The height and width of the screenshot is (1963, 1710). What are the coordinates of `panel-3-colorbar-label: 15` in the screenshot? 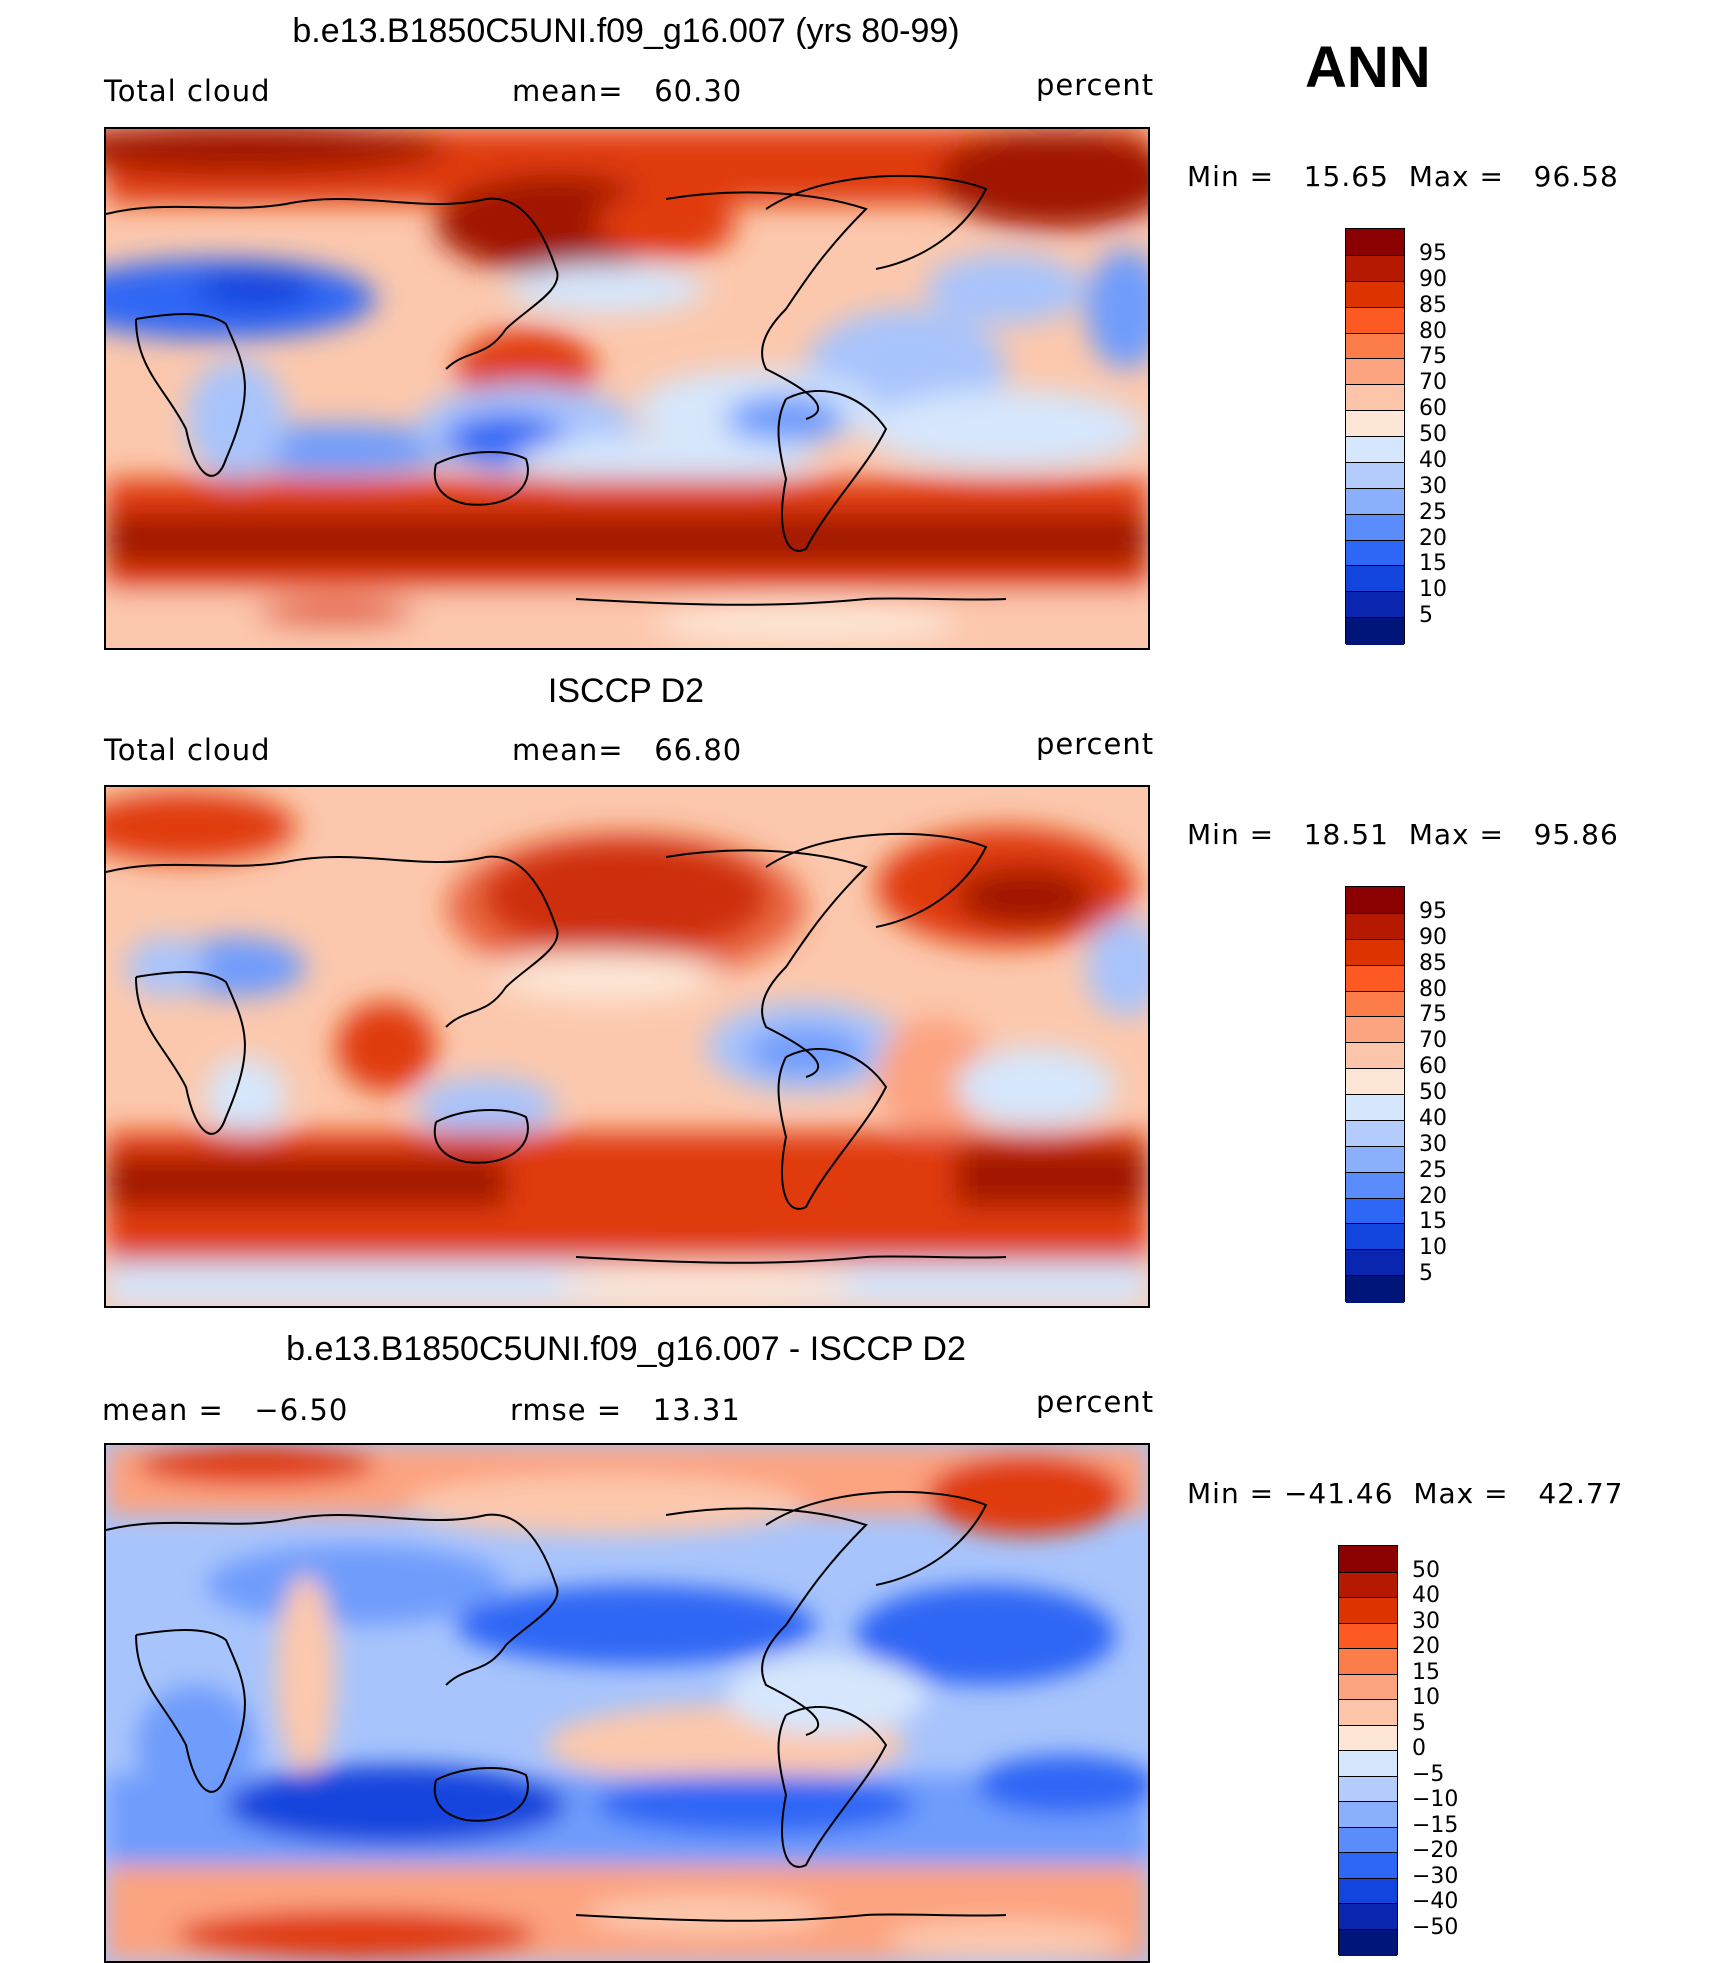 It's located at (1426, 1672).